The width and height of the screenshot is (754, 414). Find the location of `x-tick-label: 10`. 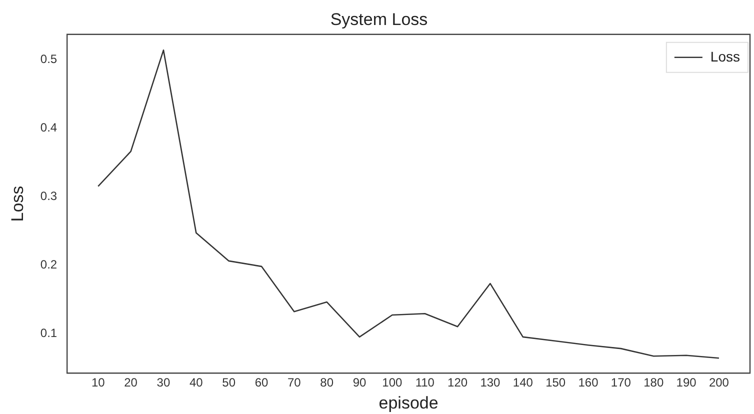

x-tick-label: 10 is located at coordinates (98, 383).